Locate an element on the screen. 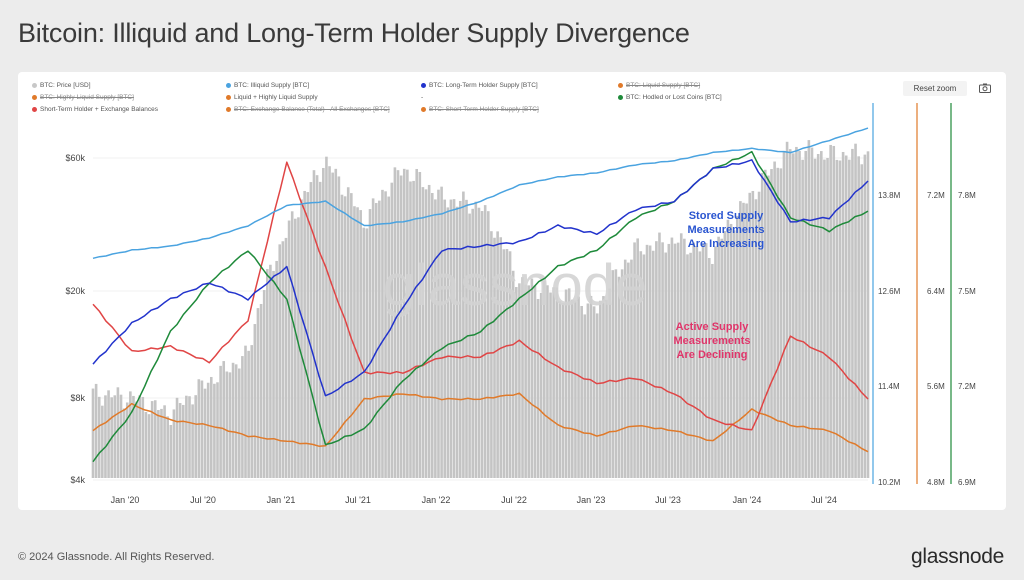 Image resolution: width=1024 pixels, height=580 pixels. legend-label: - is located at coordinates (422, 97).